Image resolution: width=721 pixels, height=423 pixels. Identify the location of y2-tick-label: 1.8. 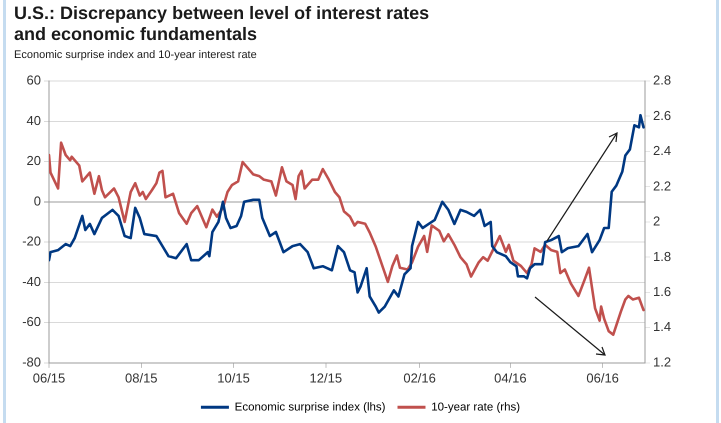
(662, 256).